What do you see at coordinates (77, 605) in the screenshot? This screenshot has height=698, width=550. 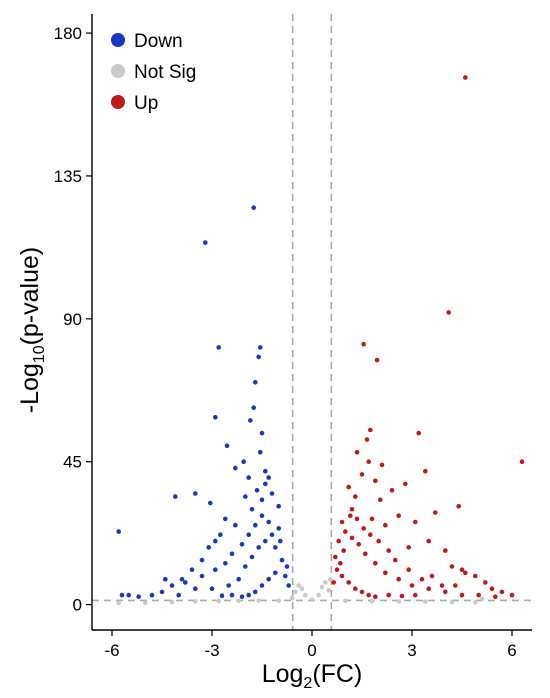 I see `y-tick-label: 0` at bounding box center [77, 605].